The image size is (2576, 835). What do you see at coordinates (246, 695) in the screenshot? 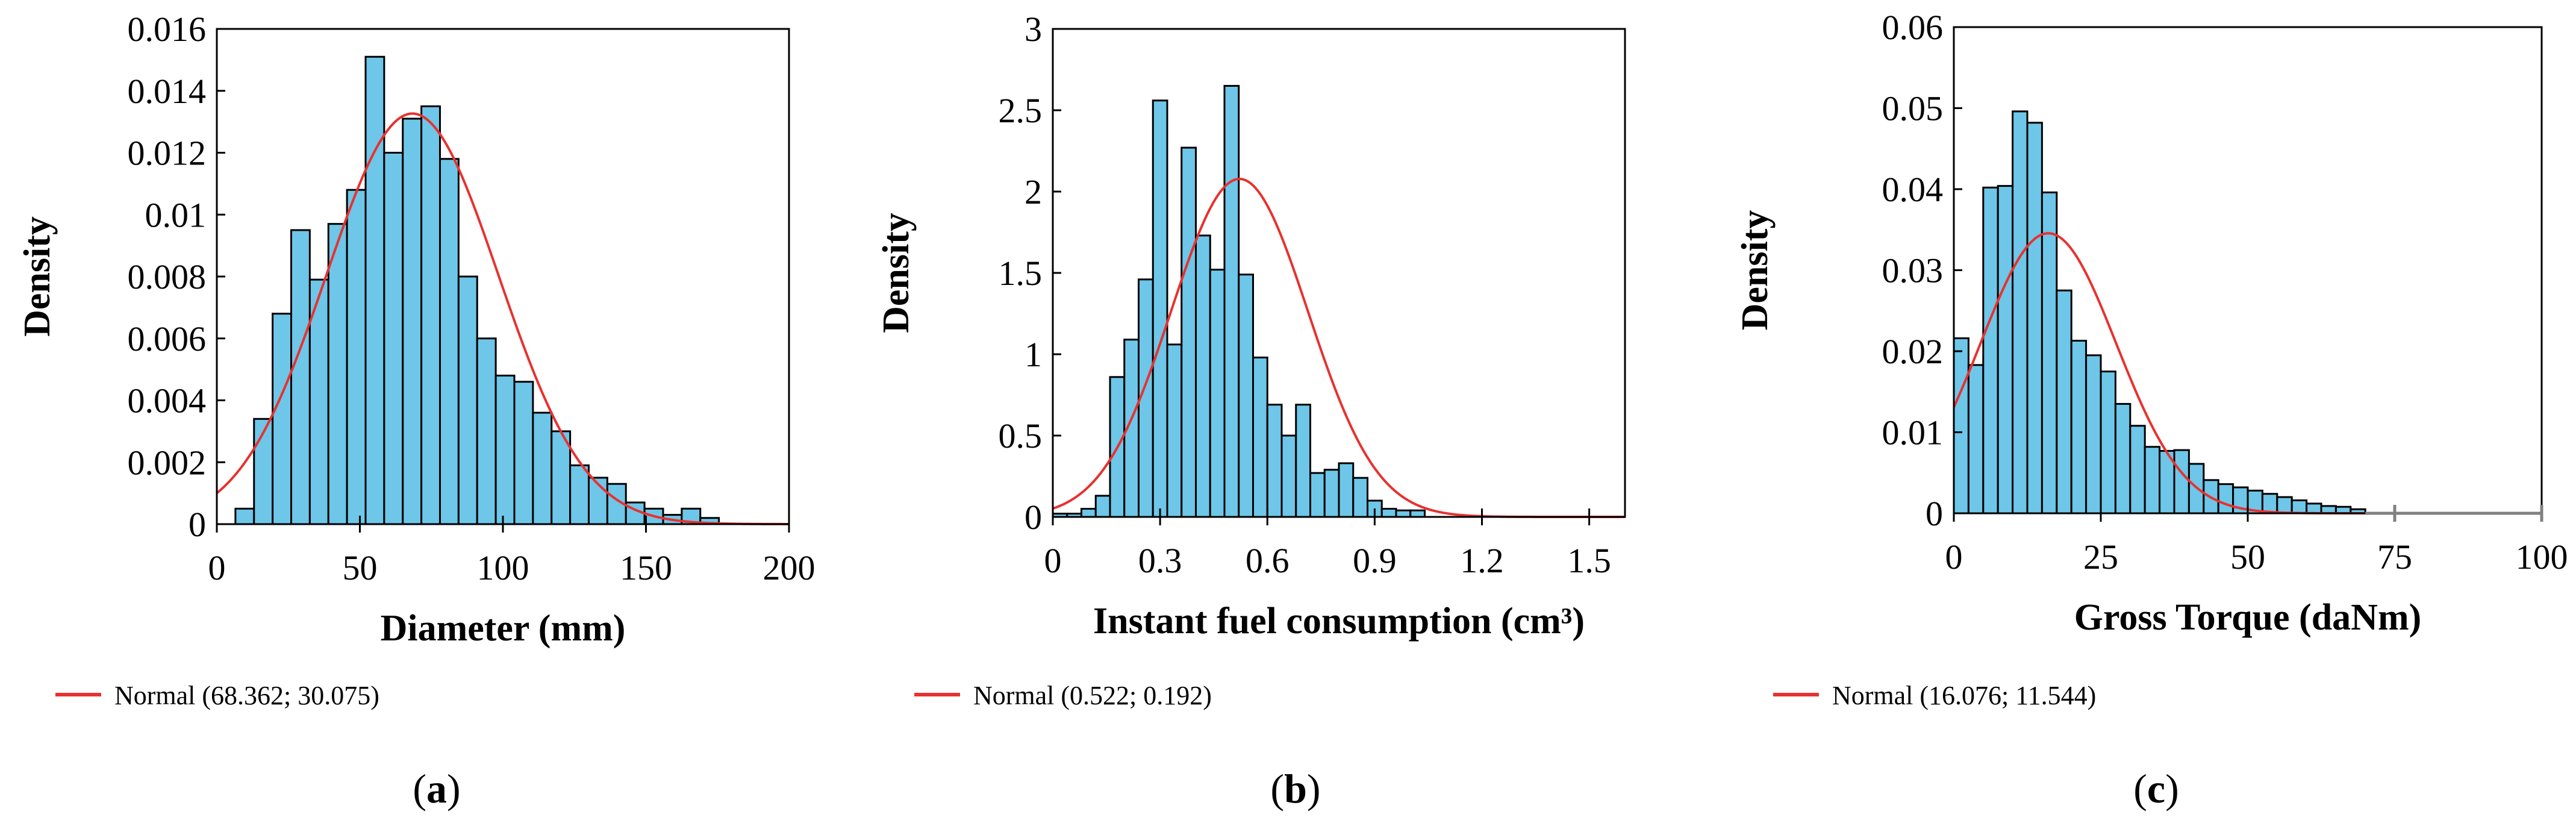
I see `legend-label: Normal (68.362; 30.075)` at bounding box center [246, 695].